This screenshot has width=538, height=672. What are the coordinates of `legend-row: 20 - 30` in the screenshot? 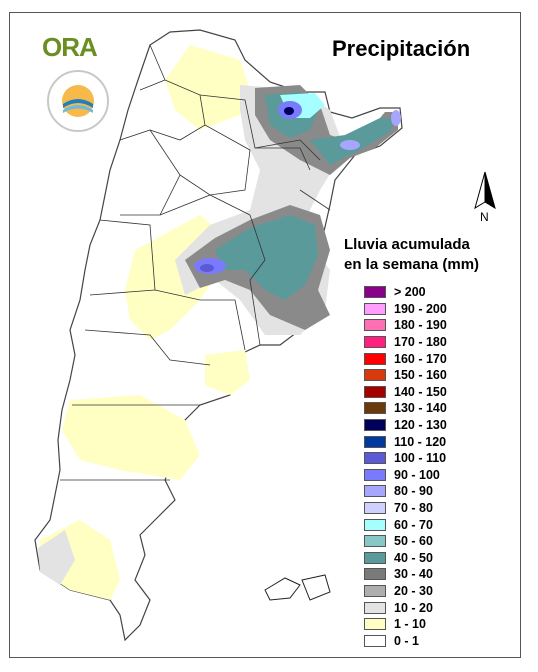 It's located at (405, 591).